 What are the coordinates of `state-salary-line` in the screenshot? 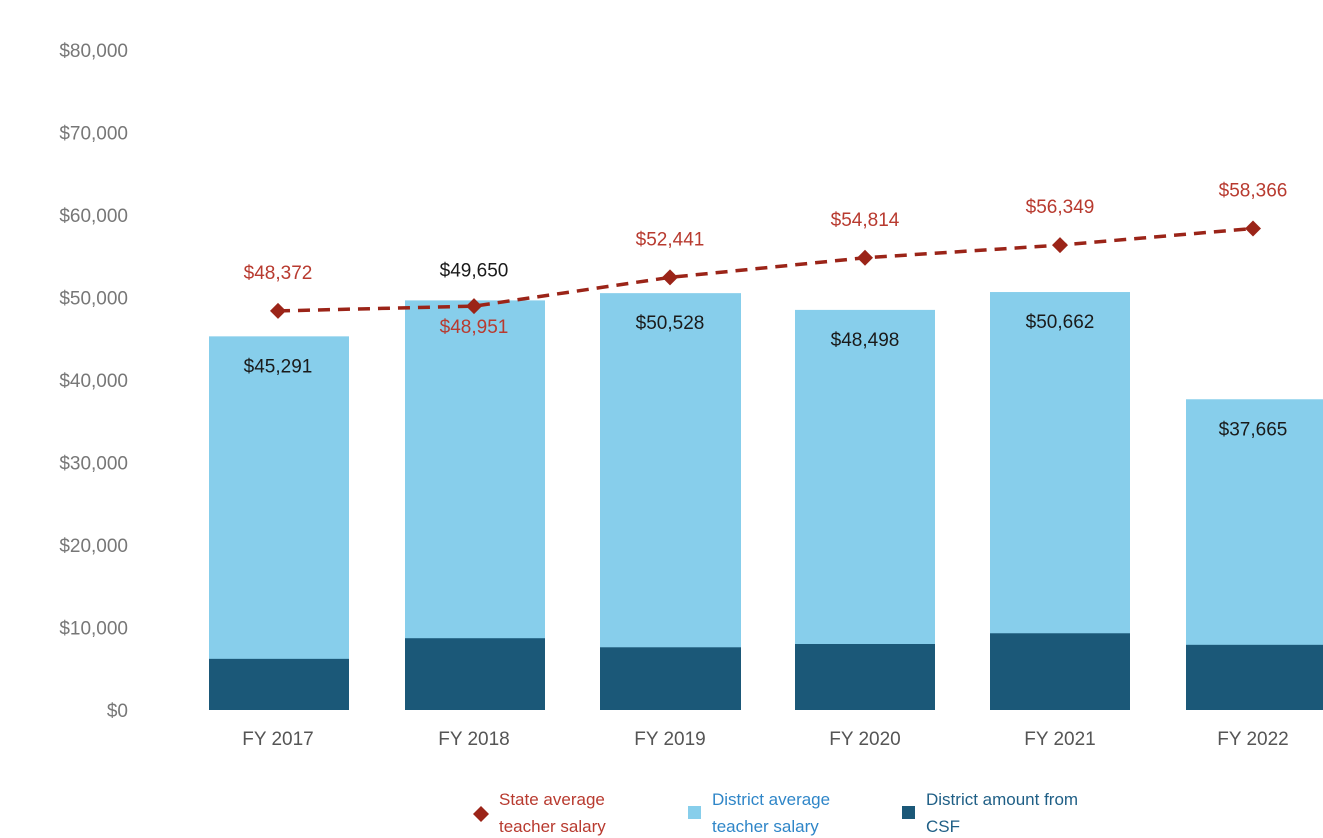 It's located at (765, 269).